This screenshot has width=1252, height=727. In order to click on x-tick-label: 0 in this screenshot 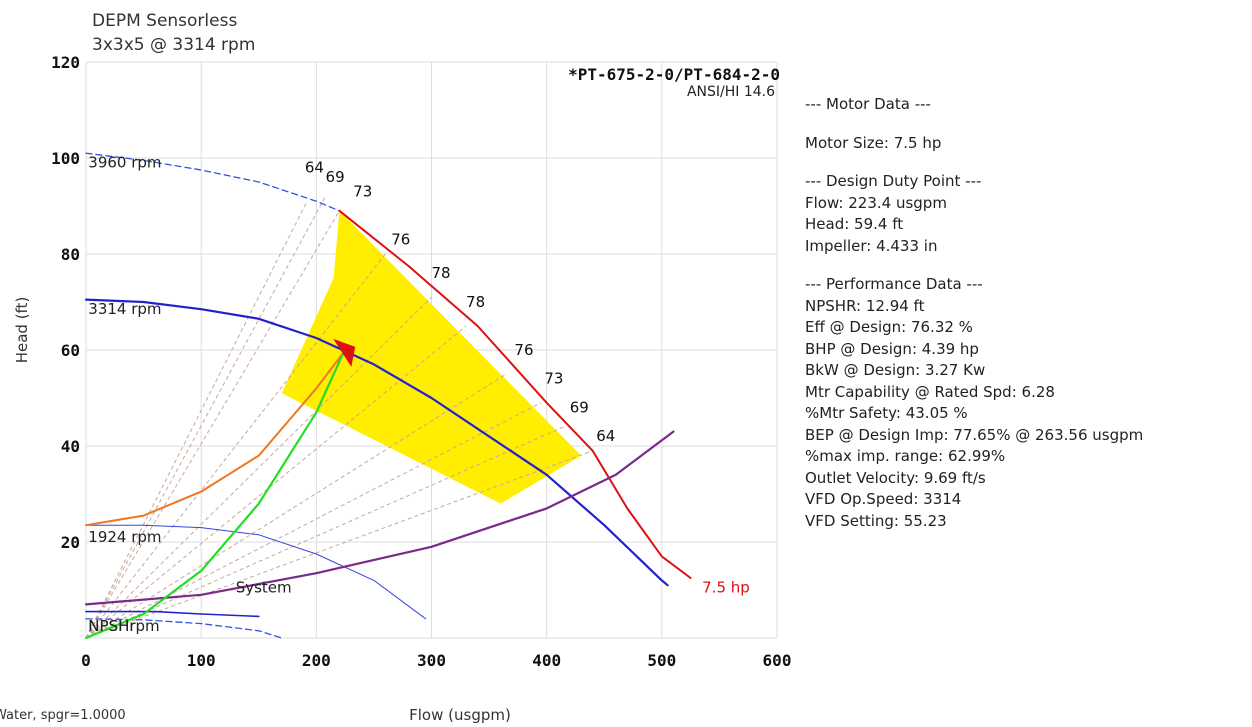, I will do `click(86, 660)`.